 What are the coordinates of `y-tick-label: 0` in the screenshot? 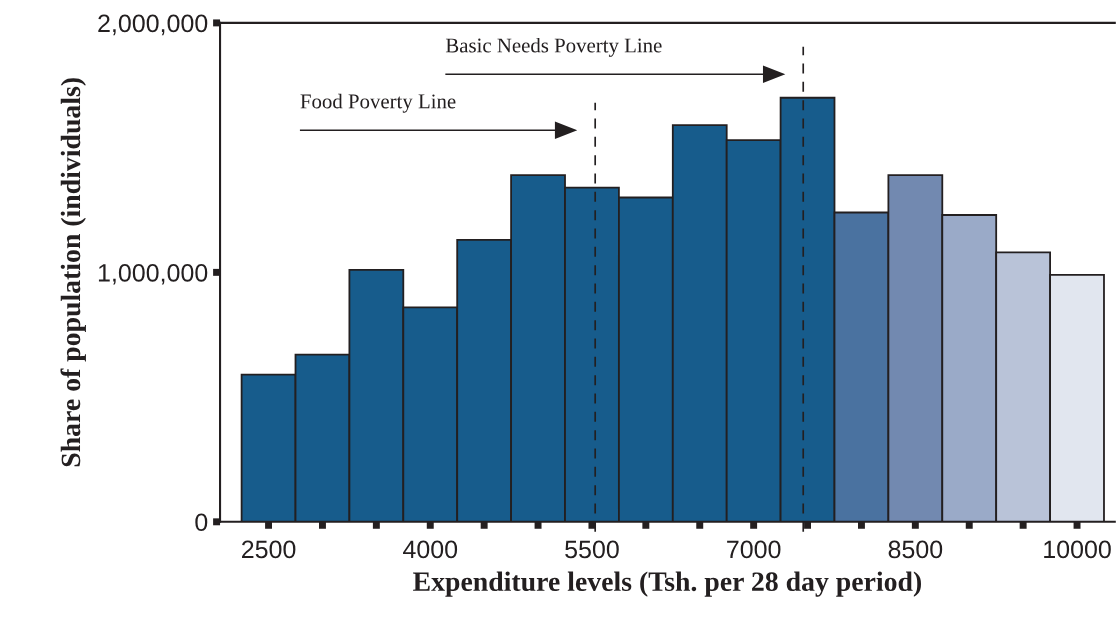 It's located at (201, 522).